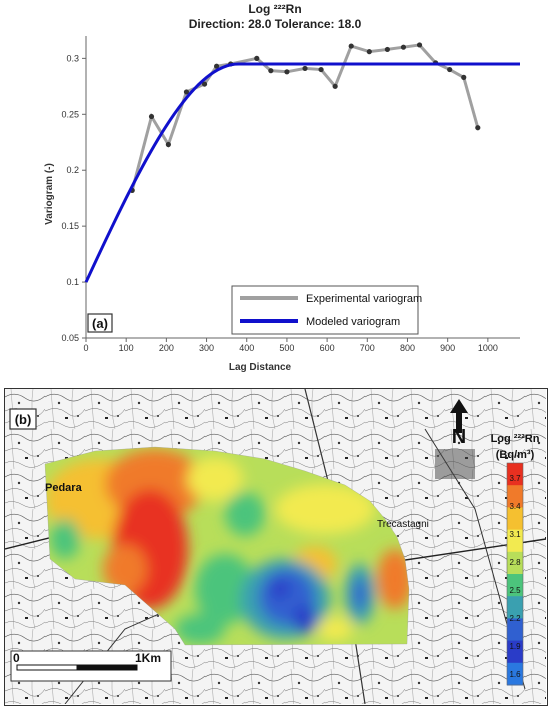  What do you see at coordinates (166, 348) in the screenshot?
I see `x-tick-label: 200` at bounding box center [166, 348].